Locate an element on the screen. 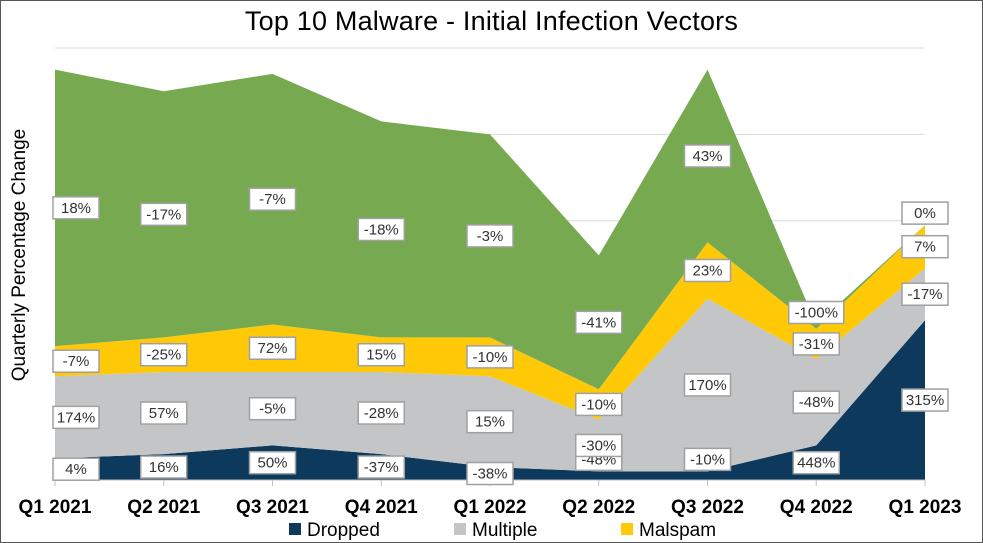 This screenshot has height=543, width=983. data-label-dropped: 50% is located at coordinates (272, 462).